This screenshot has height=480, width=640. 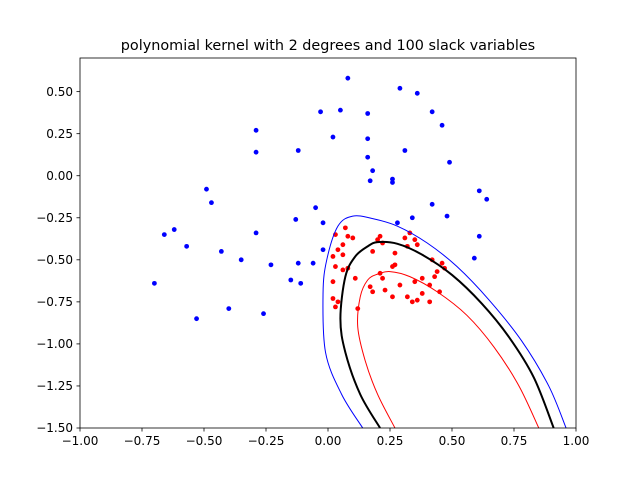 I want to click on x-tick-label: 1.00, so click(x=576, y=441).